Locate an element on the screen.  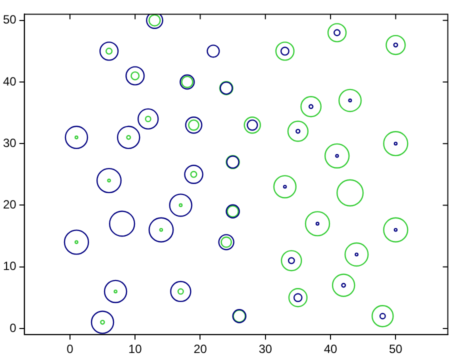
x-tick-label: 50 is located at coordinates (396, 349).